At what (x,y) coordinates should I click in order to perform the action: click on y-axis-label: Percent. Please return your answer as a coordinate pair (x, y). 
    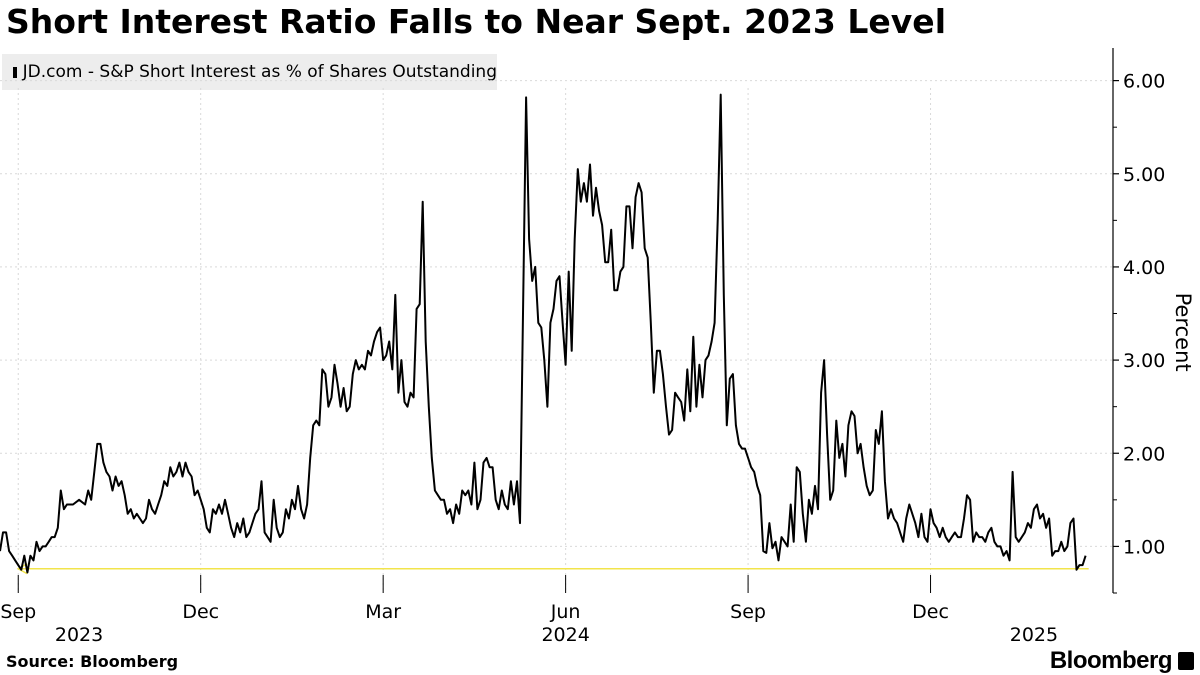
    Looking at the image, I should click on (1183, 332).